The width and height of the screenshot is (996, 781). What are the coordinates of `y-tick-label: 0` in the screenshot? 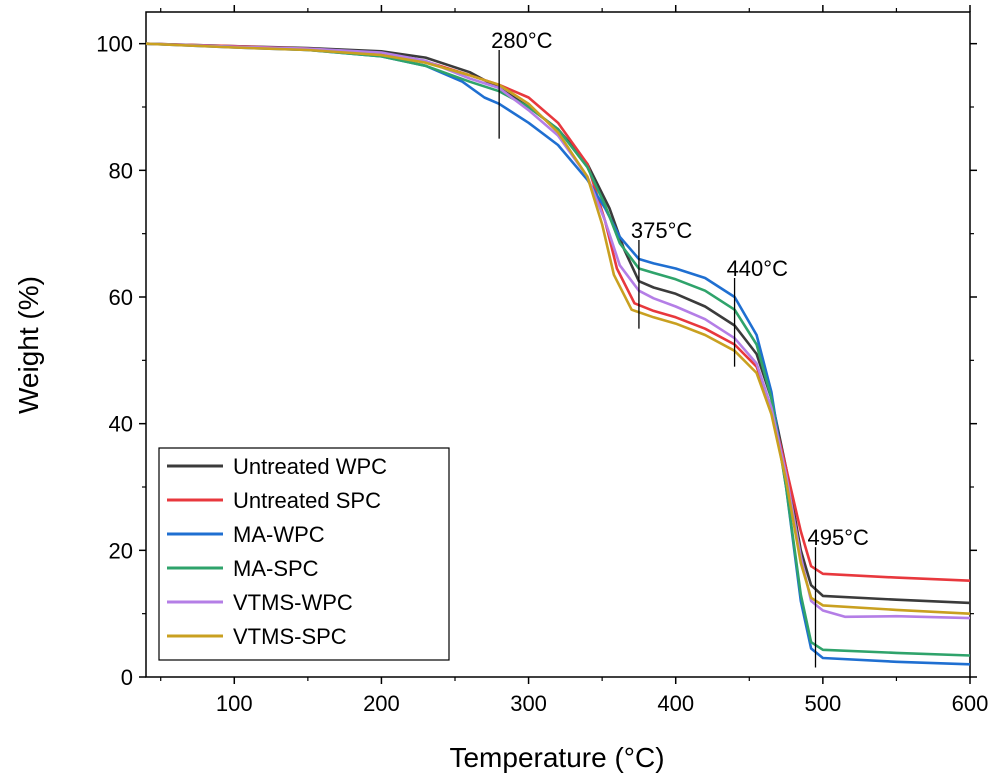 It's located at (127, 677).